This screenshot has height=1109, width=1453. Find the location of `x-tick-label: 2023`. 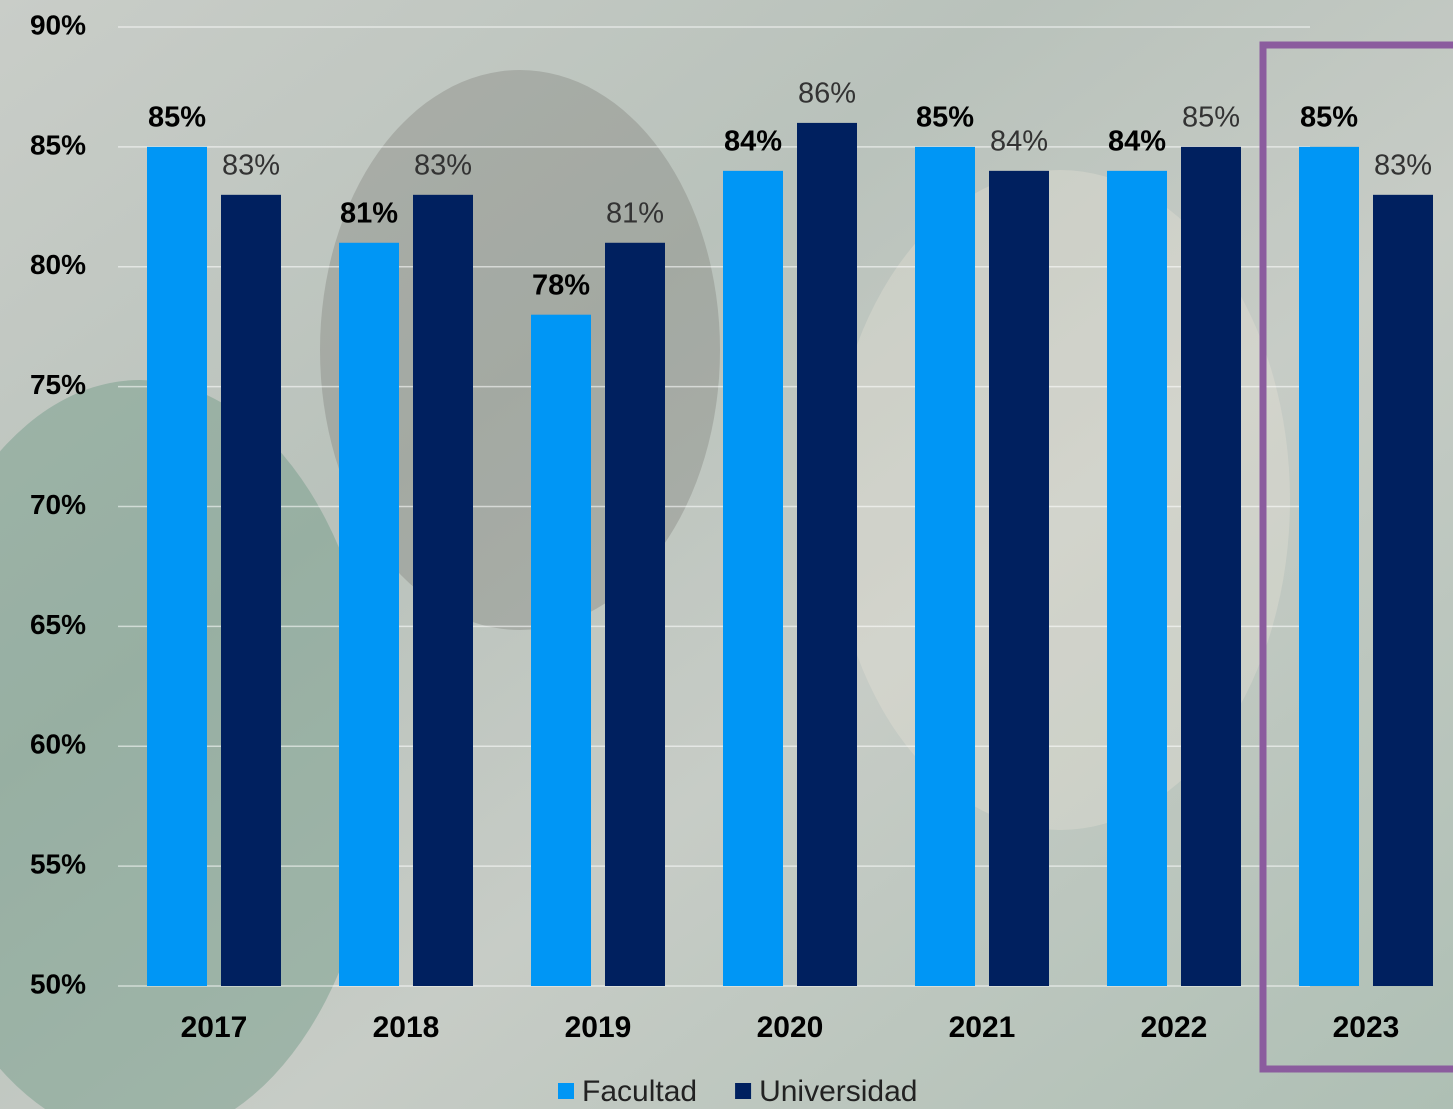

x-tick-label: 2023 is located at coordinates (1366, 1027).